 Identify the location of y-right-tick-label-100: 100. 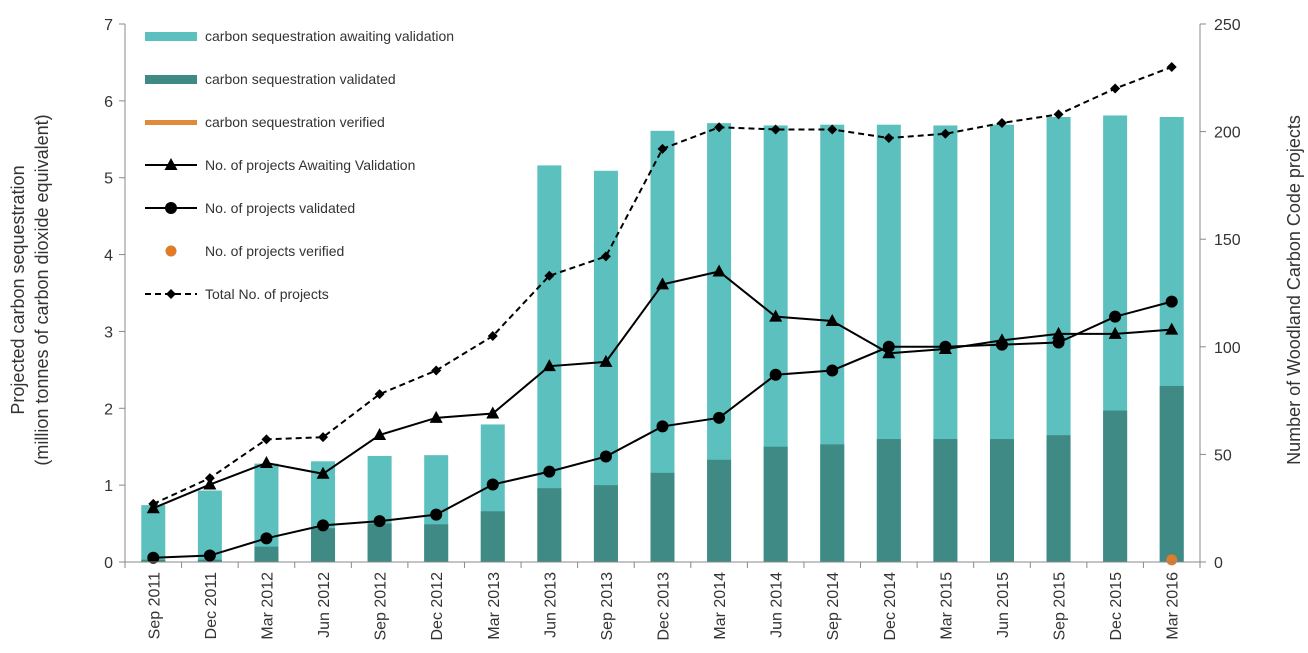
(1227, 348).